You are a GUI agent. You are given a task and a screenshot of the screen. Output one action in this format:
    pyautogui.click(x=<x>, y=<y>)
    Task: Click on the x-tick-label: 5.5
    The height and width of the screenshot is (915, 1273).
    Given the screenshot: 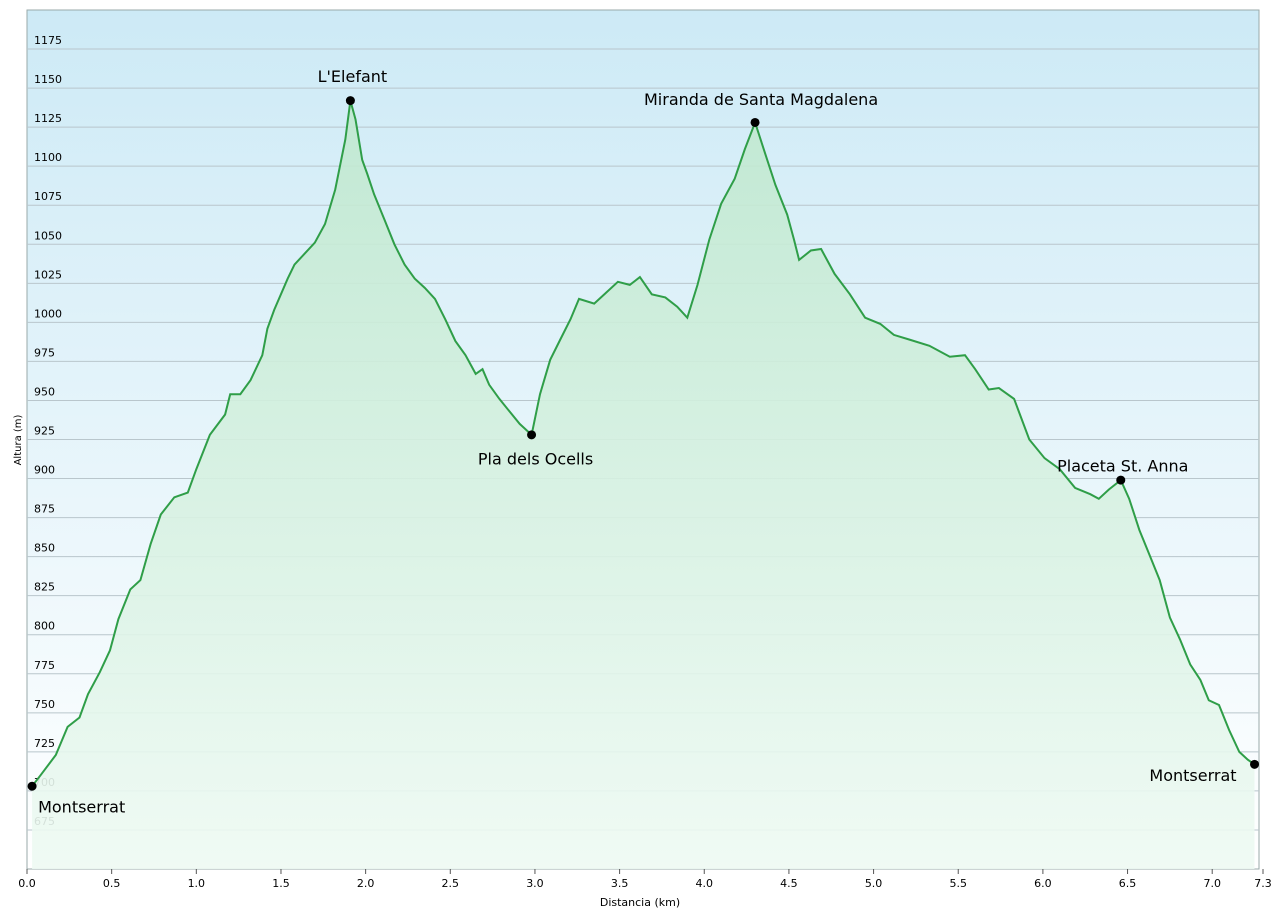 What is the action you would take?
    pyautogui.click(x=958, y=883)
    